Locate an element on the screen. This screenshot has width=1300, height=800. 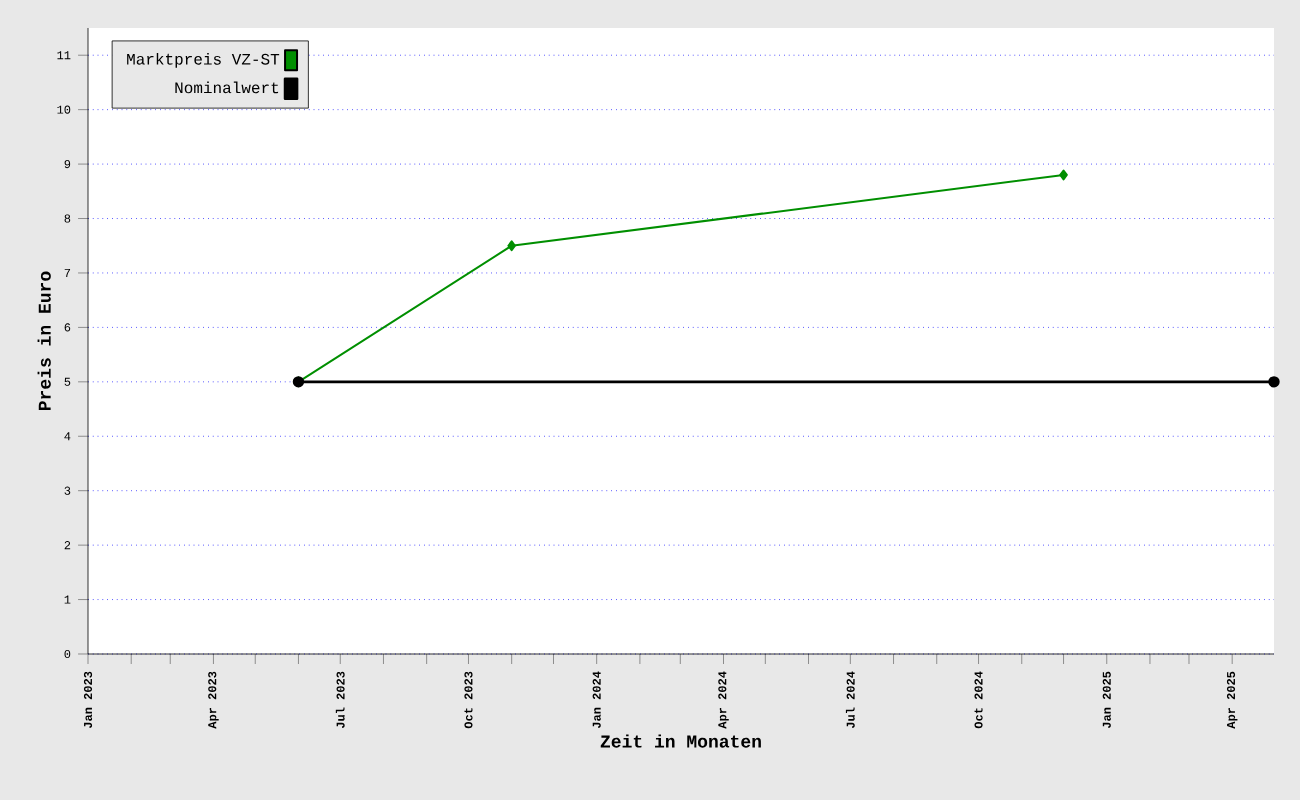
legend-label: Marktpreis VZ-ST is located at coordinates (203, 60).